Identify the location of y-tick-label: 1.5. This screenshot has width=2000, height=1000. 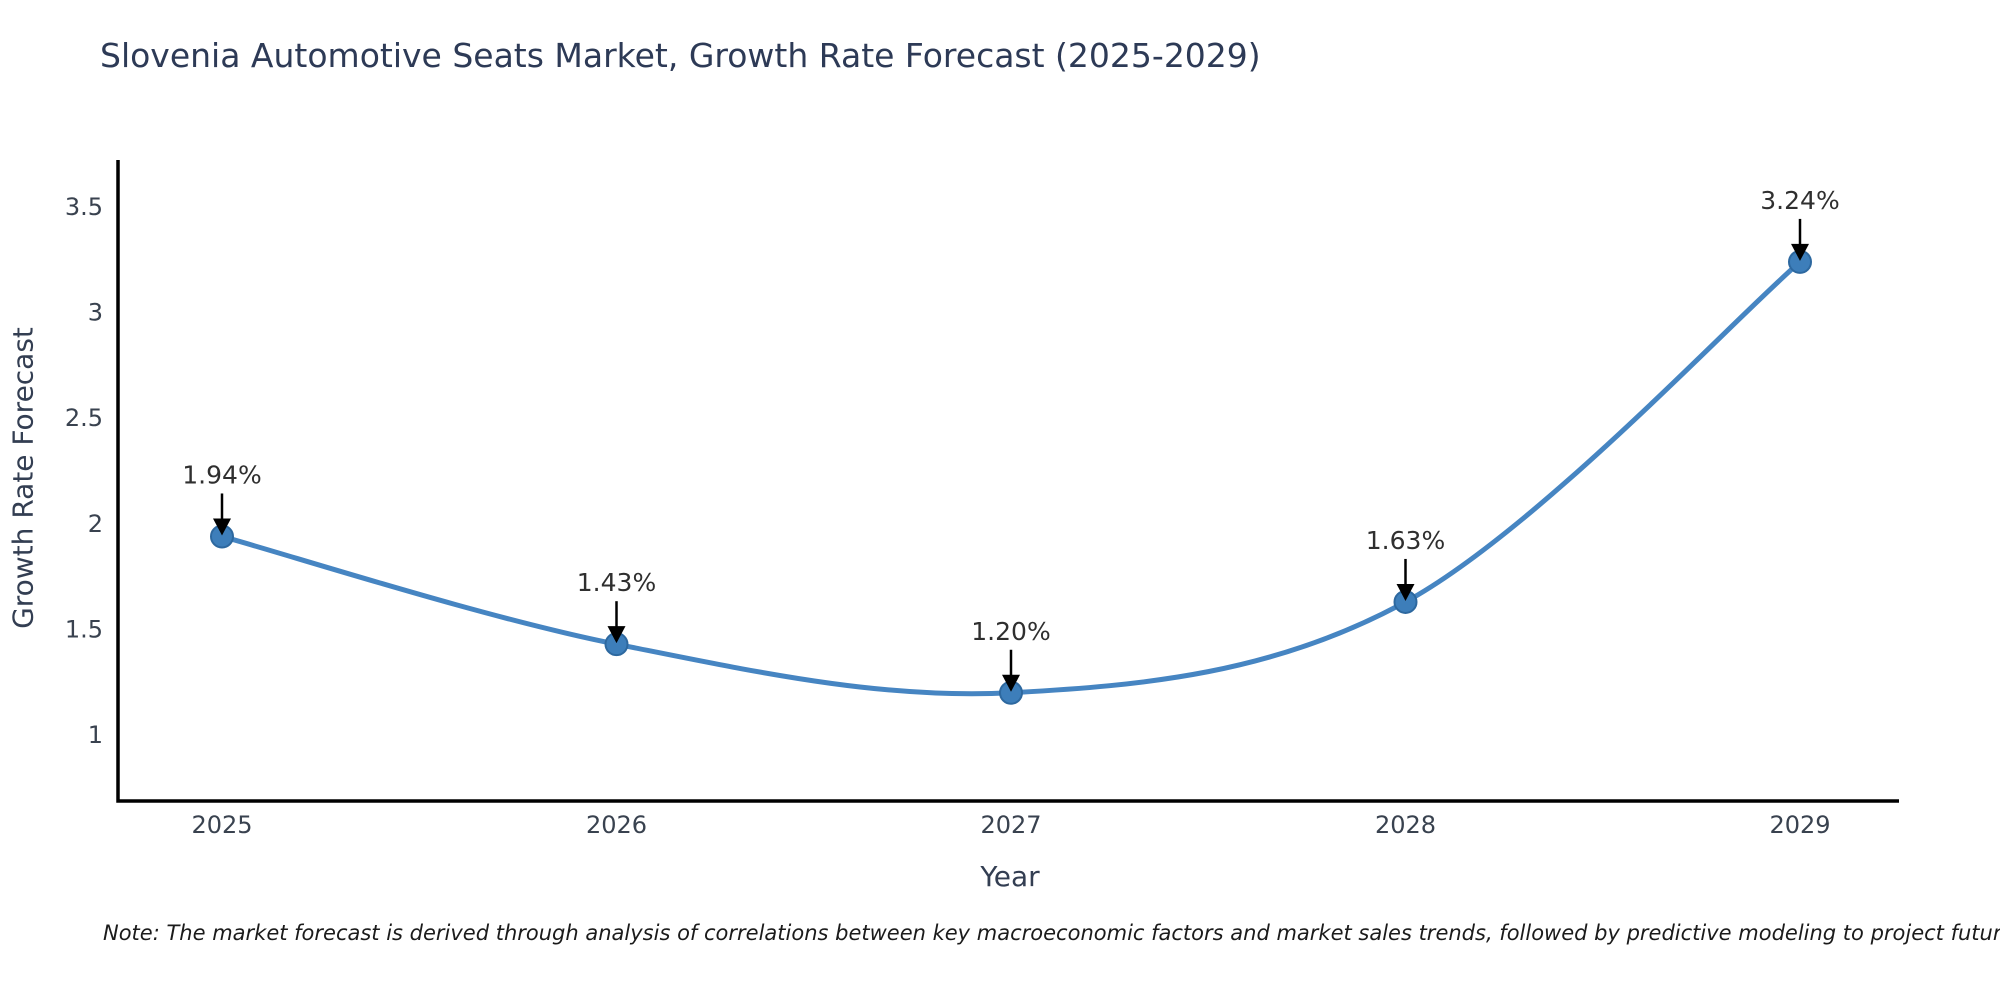
(84, 629).